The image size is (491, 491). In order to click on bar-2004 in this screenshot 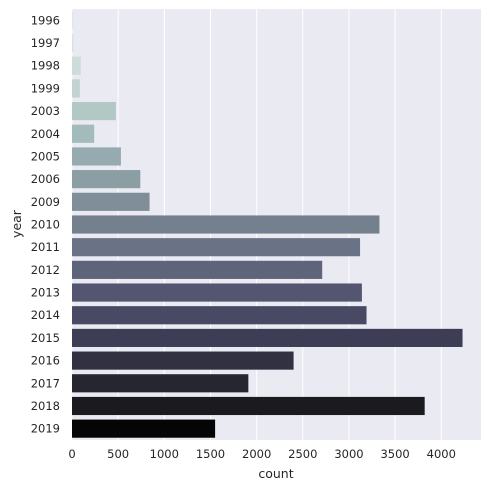, I will do `click(83, 133)`.